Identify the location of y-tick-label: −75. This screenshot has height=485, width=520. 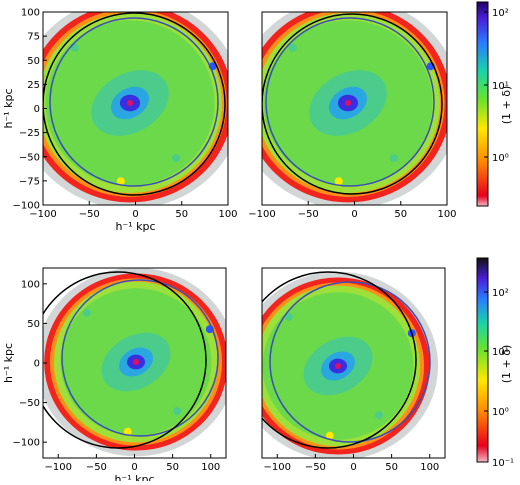
(29, 181).